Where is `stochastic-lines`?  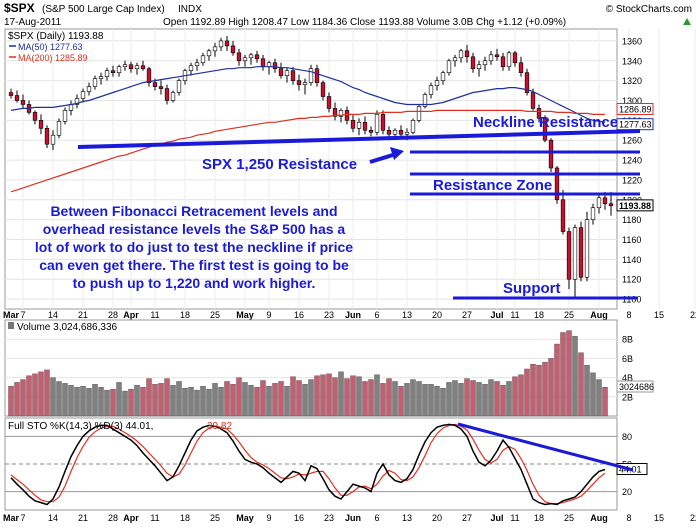 stochastic-lines is located at coordinates (308, 464).